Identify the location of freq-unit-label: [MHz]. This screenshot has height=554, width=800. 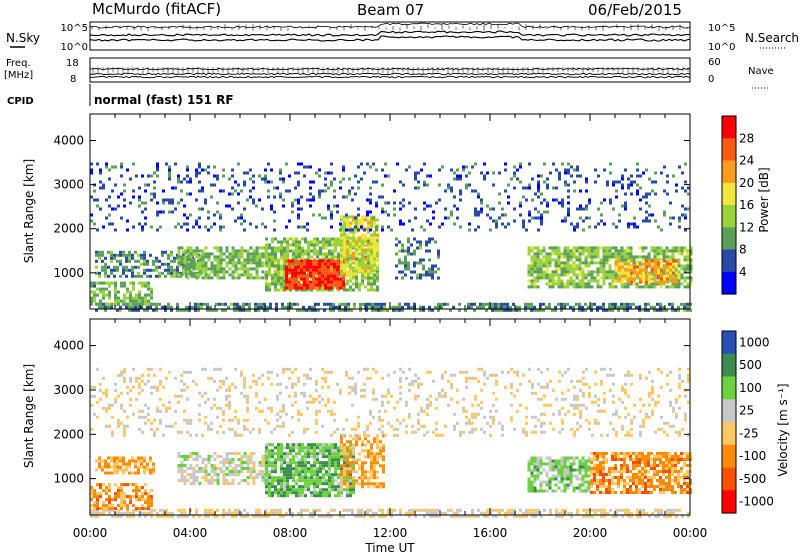
(18, 75).